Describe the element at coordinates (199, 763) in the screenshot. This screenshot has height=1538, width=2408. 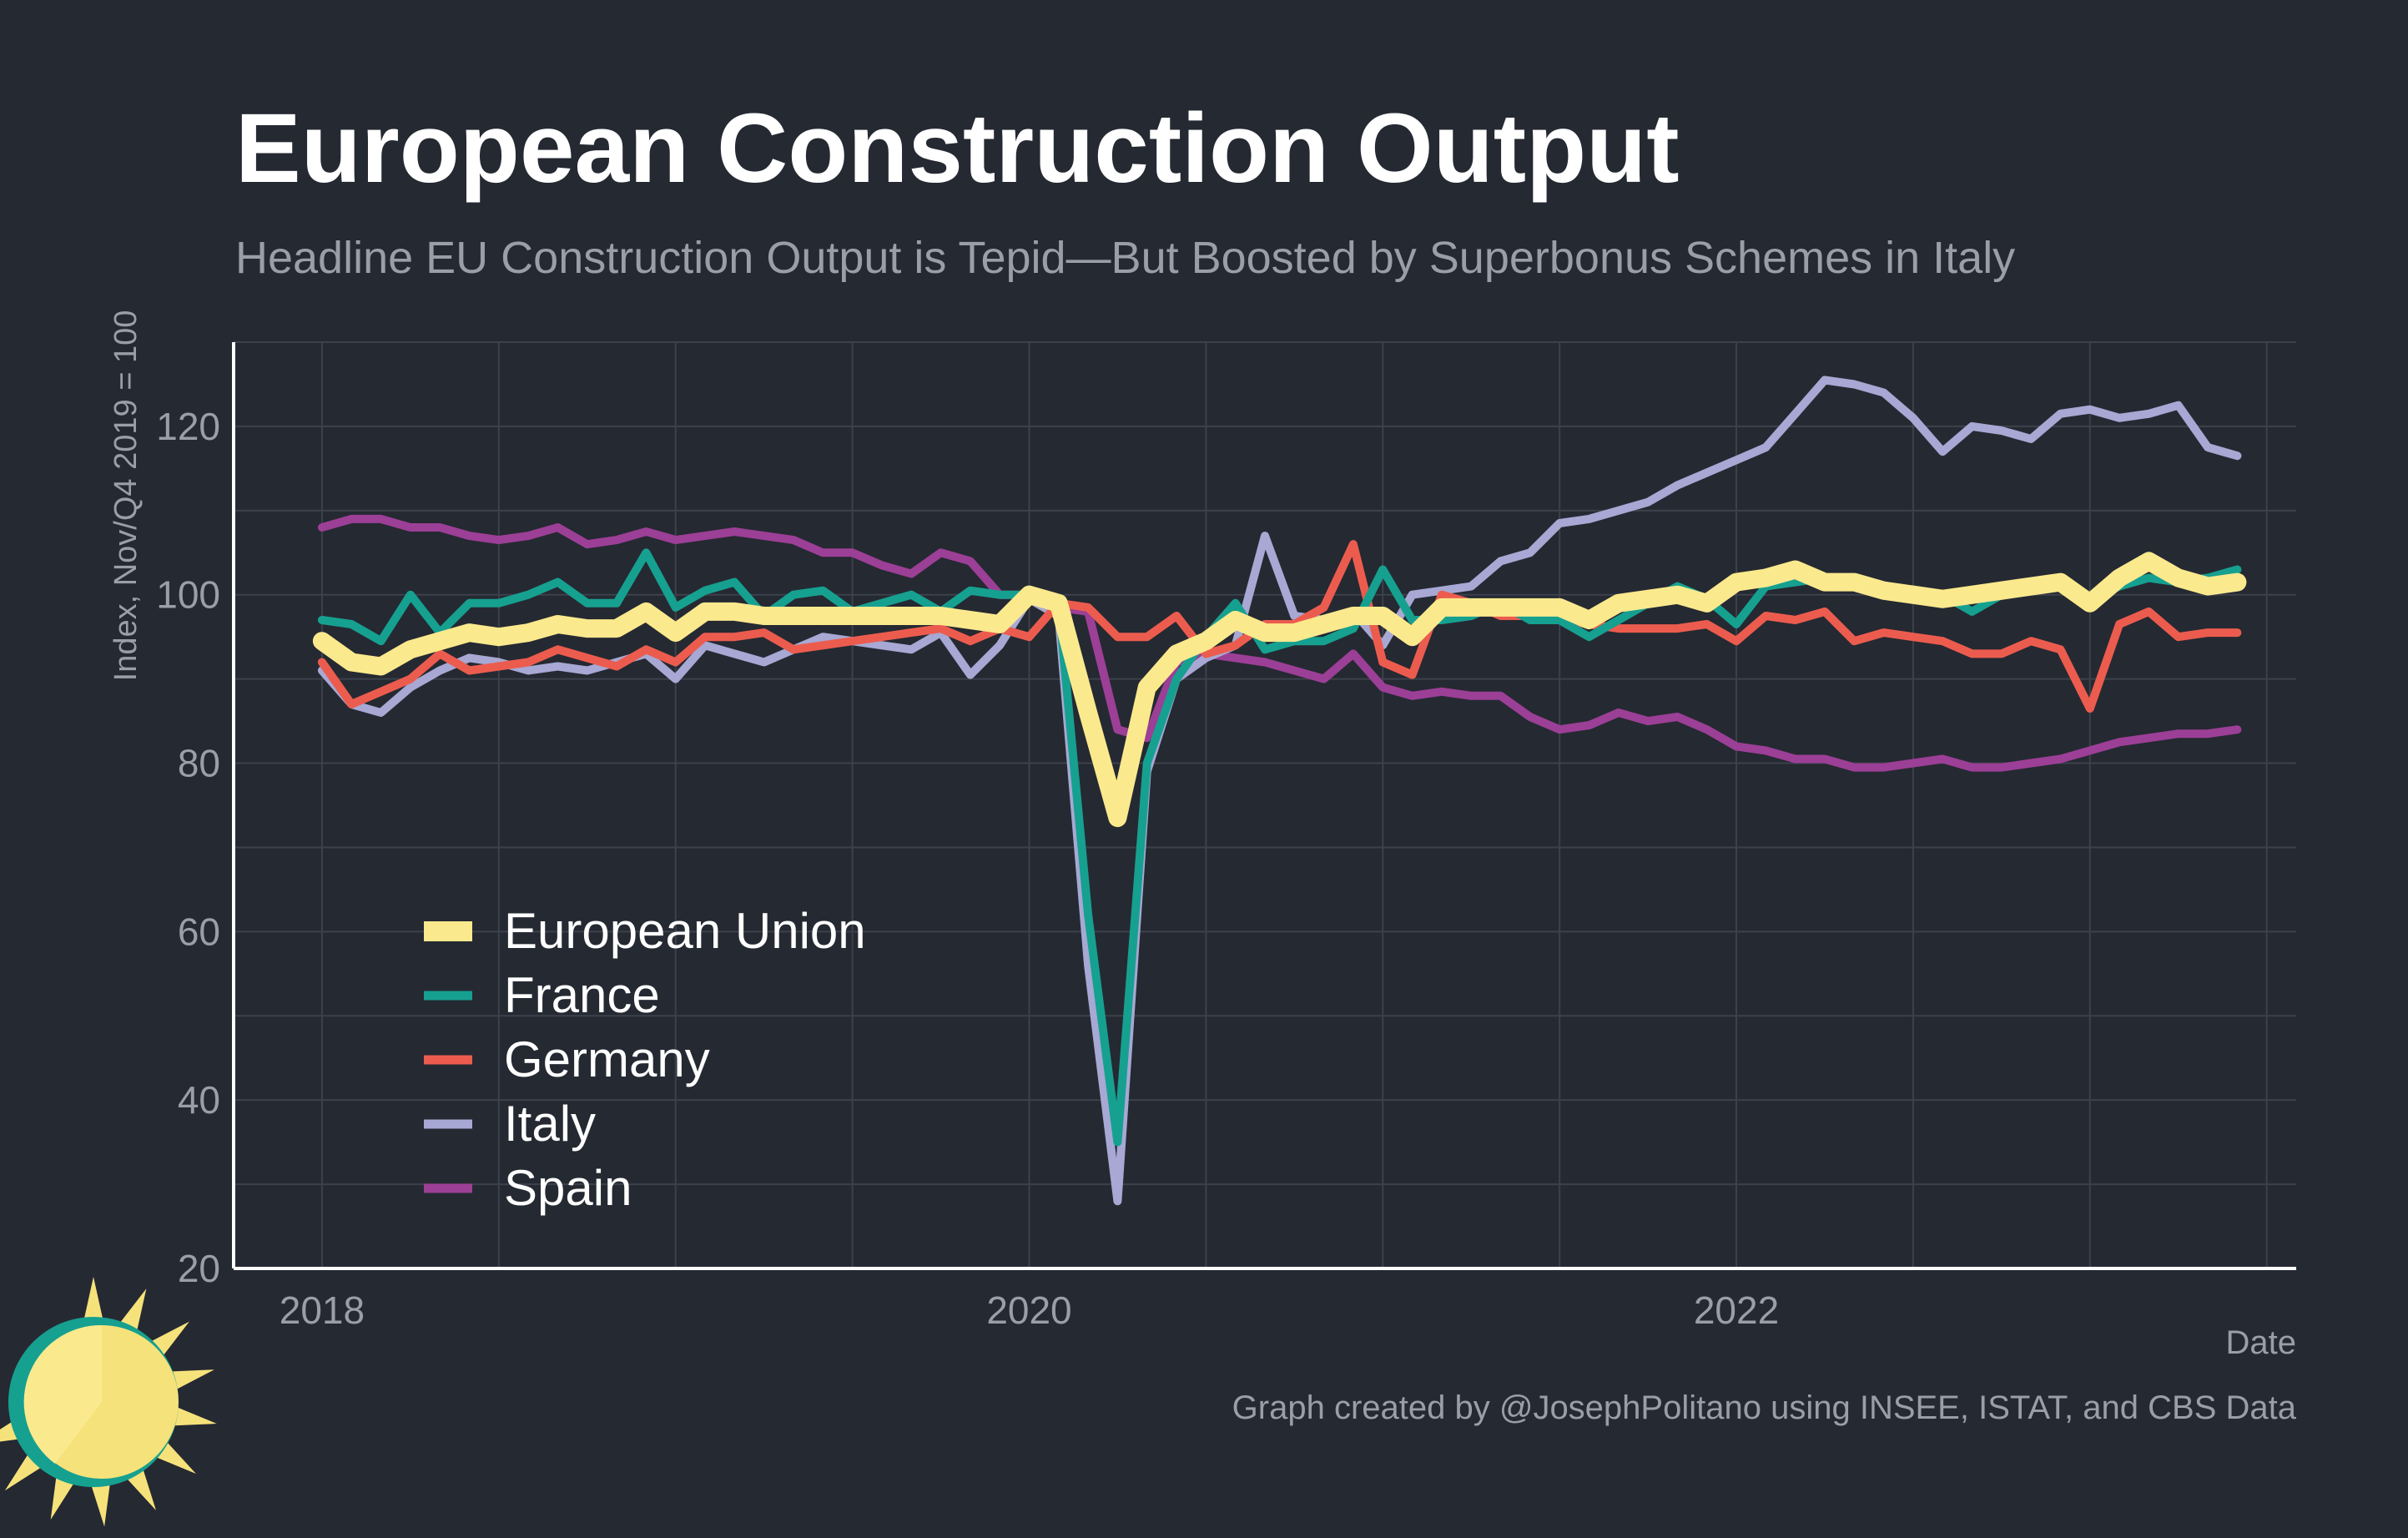
I see `y-tick-label: 80` at that location.